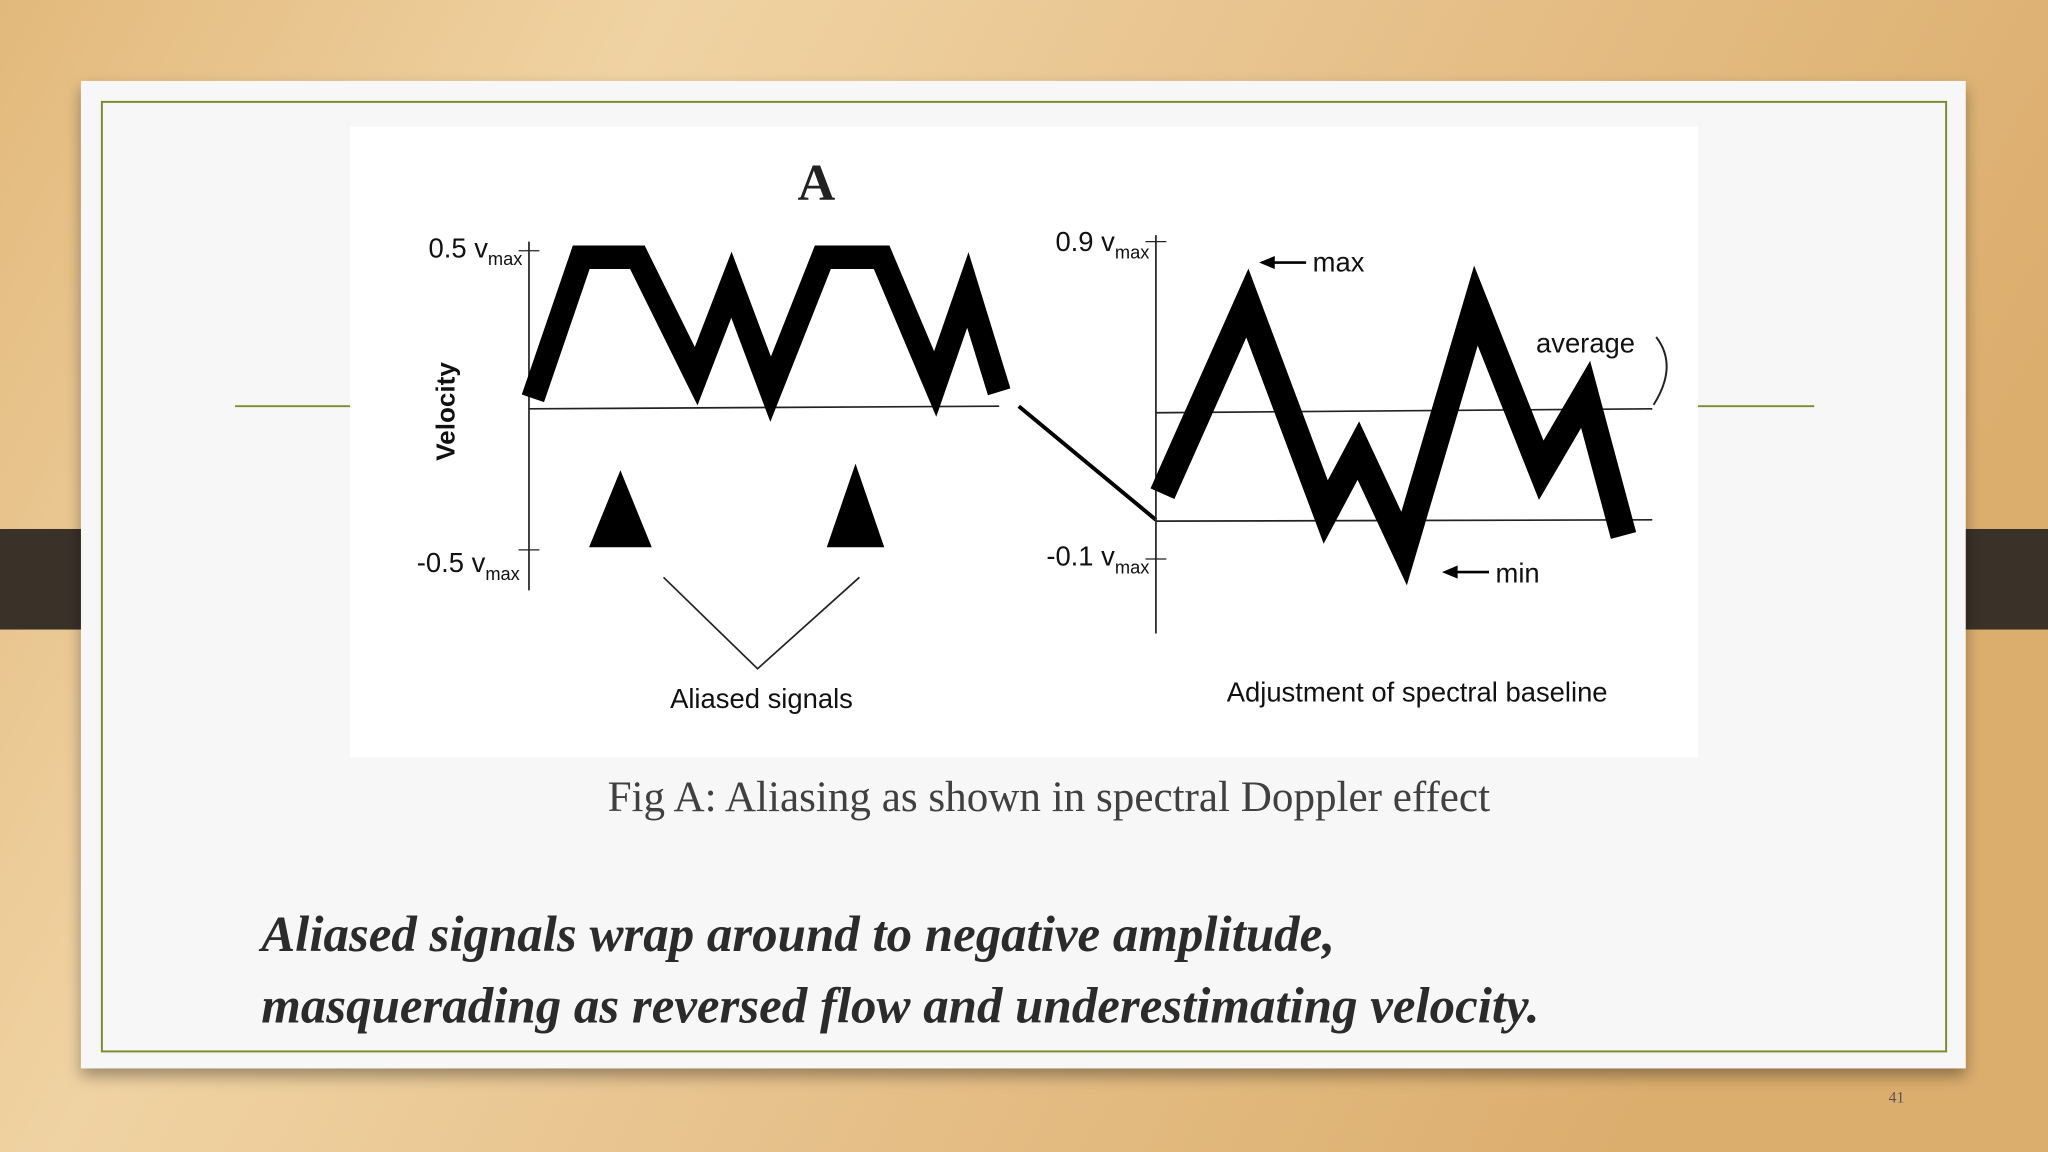 This screenshot has width=2048, height=1152. I want to click on label-text: 0.5 v, so click(459, 247).